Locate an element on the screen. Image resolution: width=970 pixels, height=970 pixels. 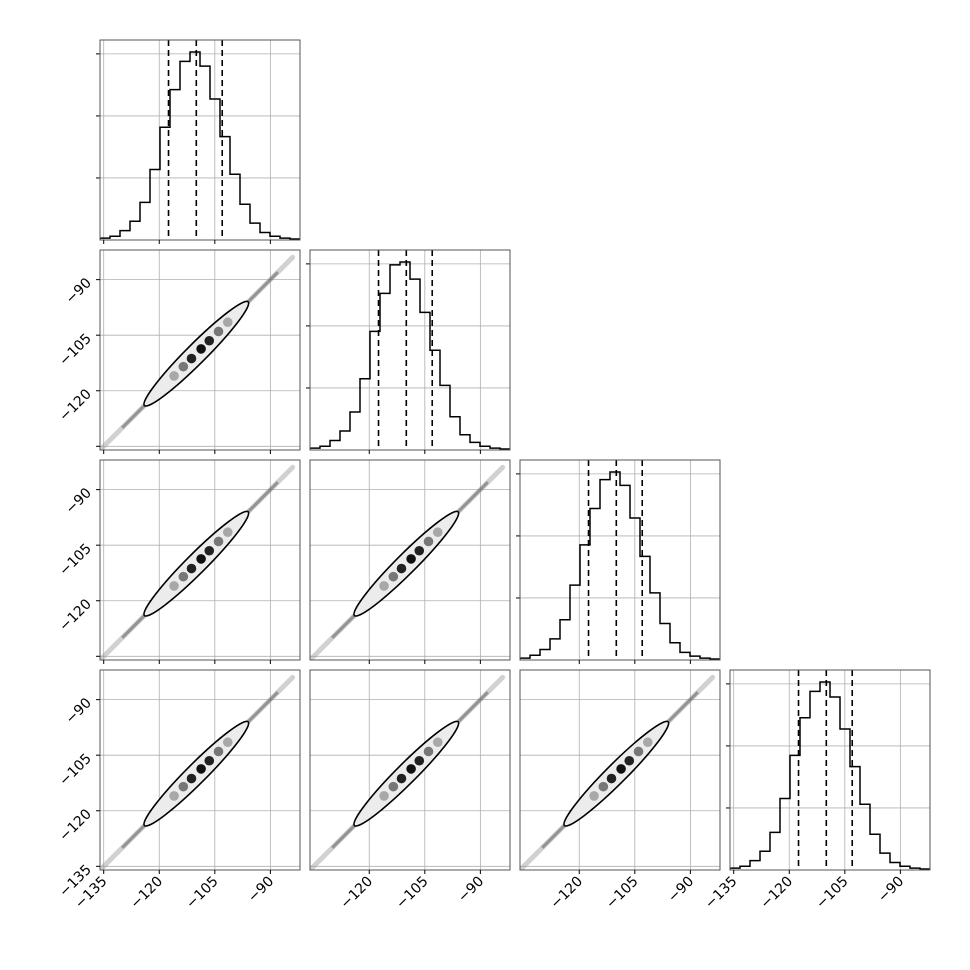
panel-3-0: −90−105−120−135−135 −120 −105 −90 is located at coordinates (178, 791).